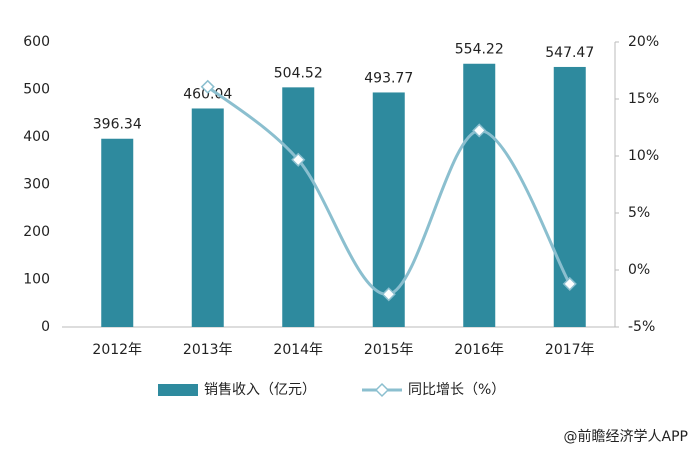 This screenshot has height=454, width=700. I want to click on legend-label: 同比增长（%）, so click(456, 390).